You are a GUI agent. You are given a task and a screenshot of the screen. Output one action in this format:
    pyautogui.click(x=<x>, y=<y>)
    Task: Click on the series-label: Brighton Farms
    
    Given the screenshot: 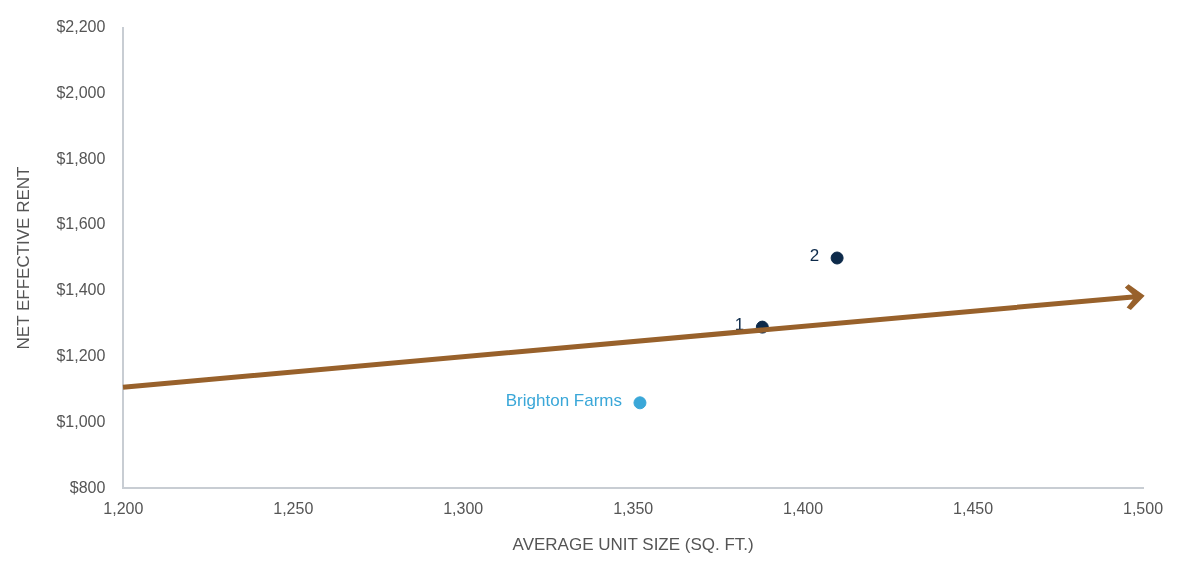 What is the action you would take?
    pyautogui.click(x=563, y=400)
    